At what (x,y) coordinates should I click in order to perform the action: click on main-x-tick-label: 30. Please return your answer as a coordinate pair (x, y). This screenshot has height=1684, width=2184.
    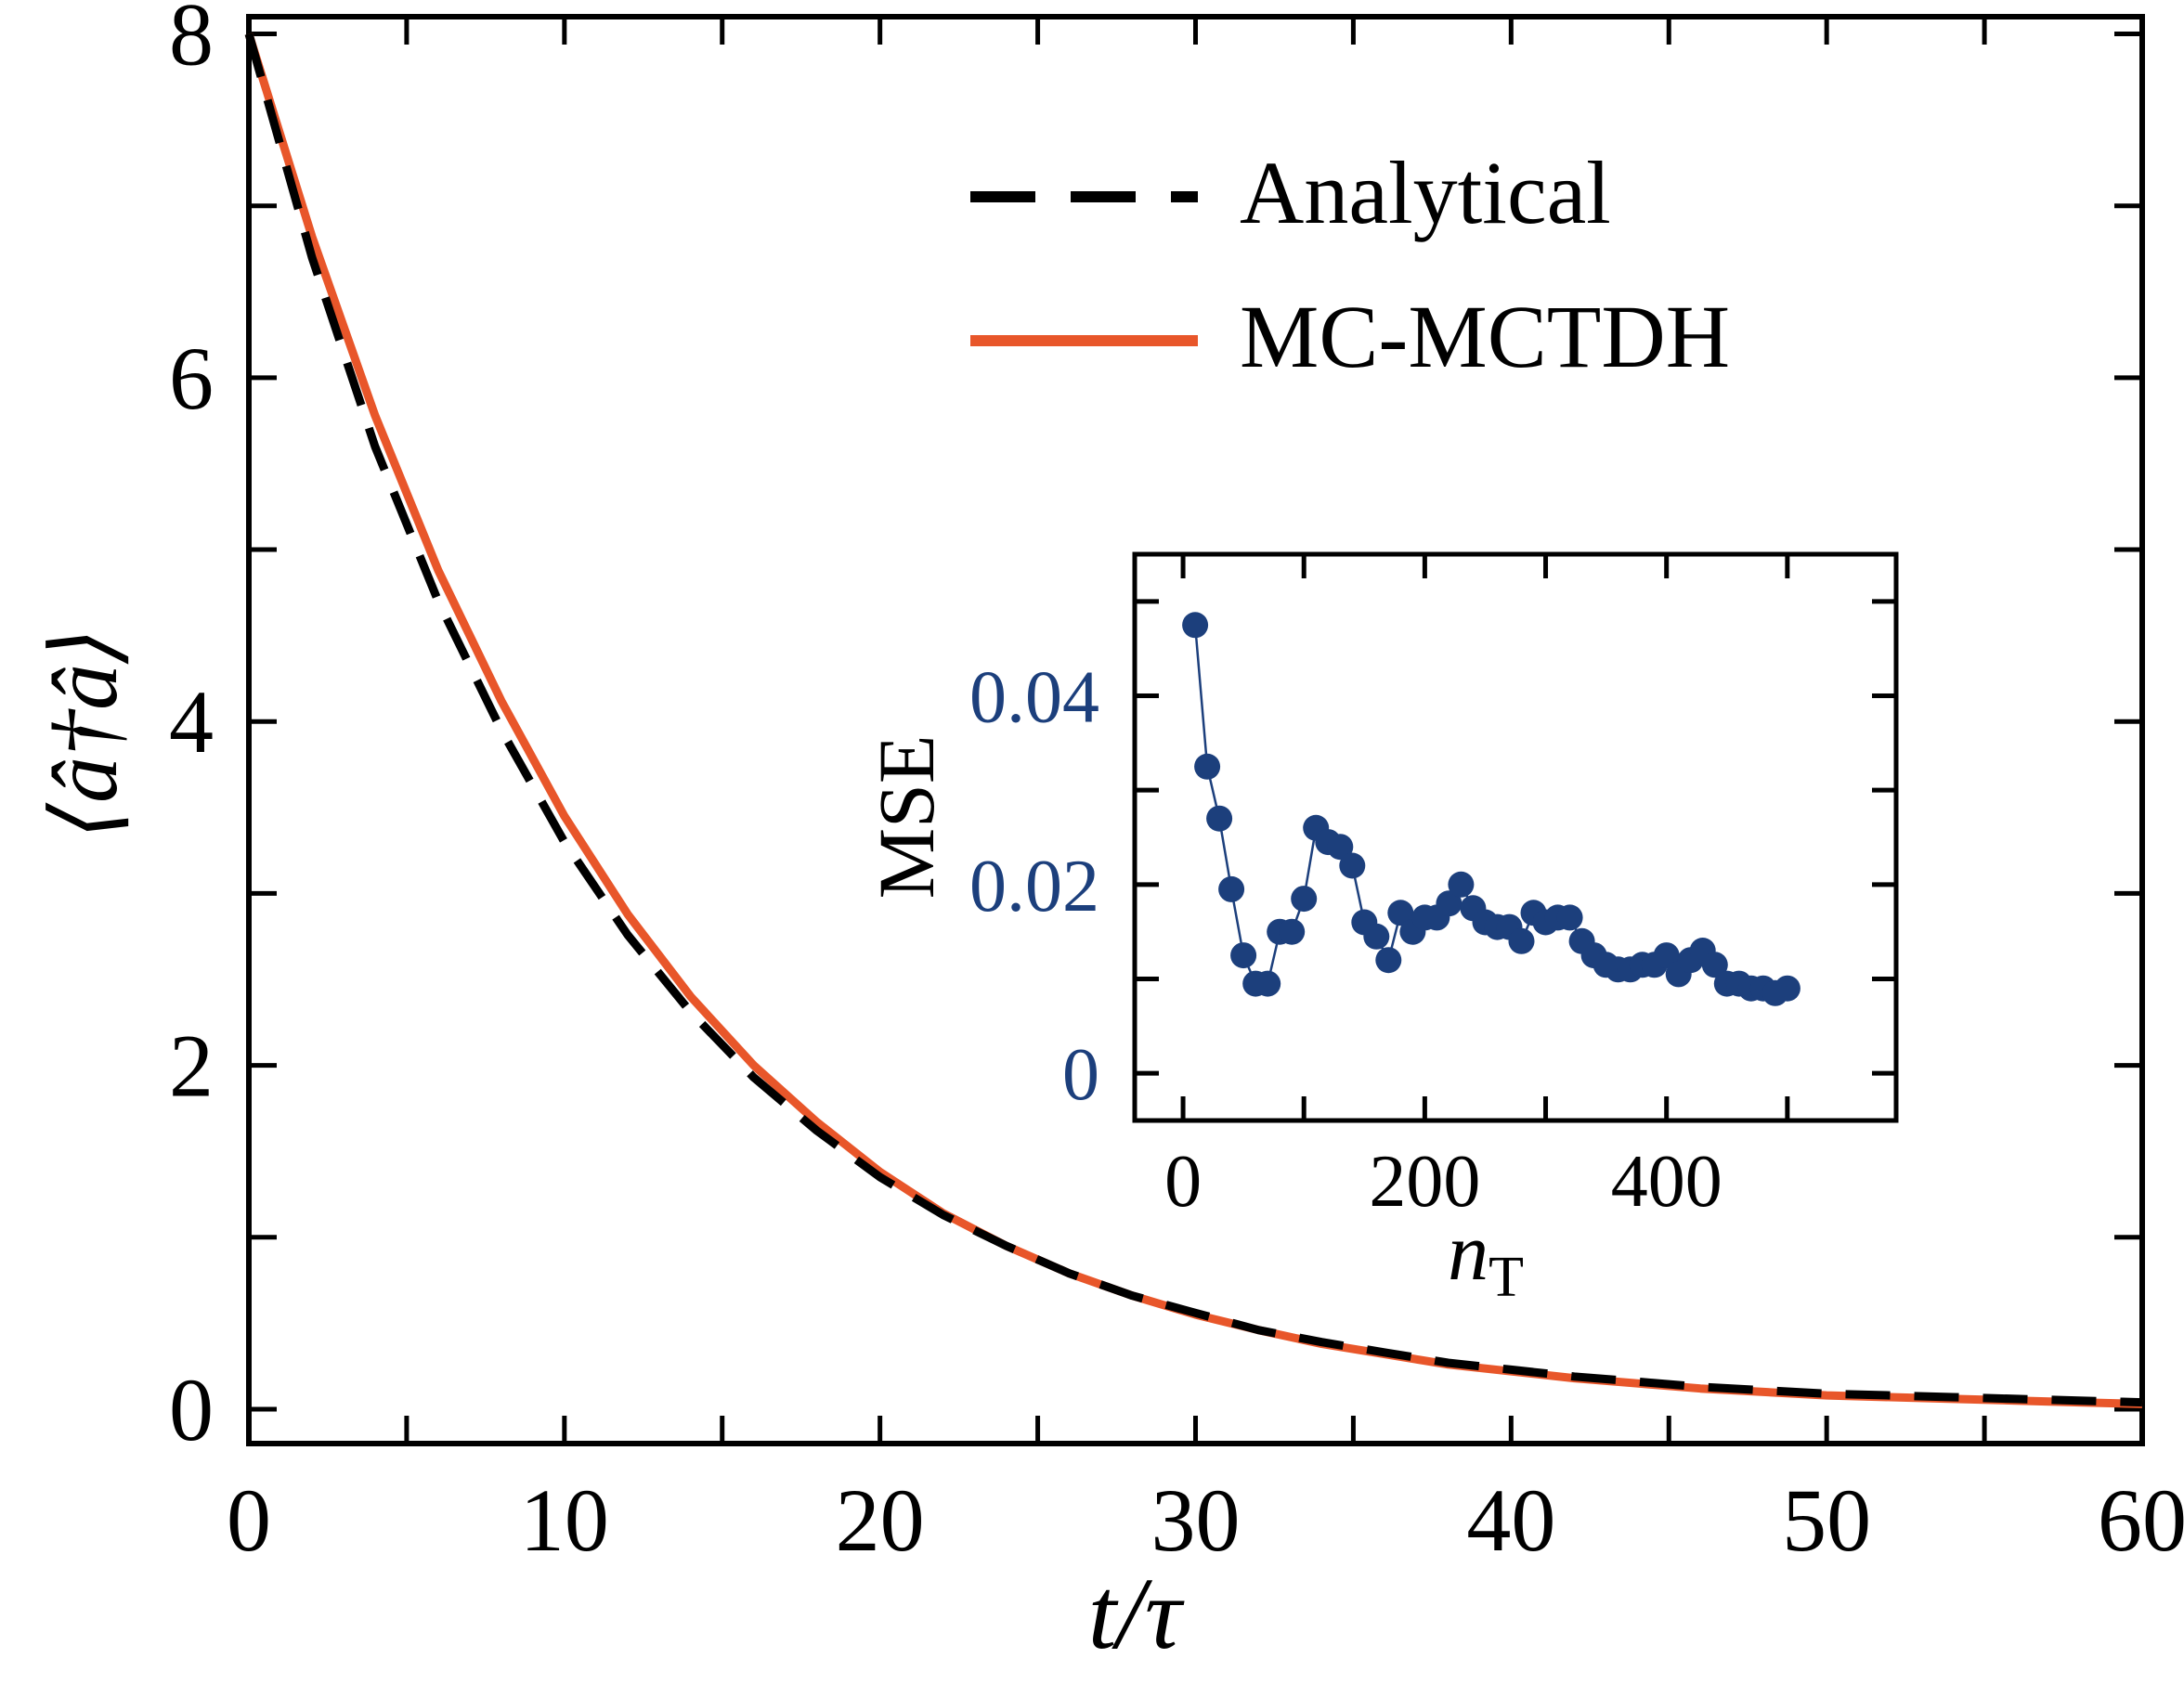
    Looking at the image, I should click on (1196, 1520).